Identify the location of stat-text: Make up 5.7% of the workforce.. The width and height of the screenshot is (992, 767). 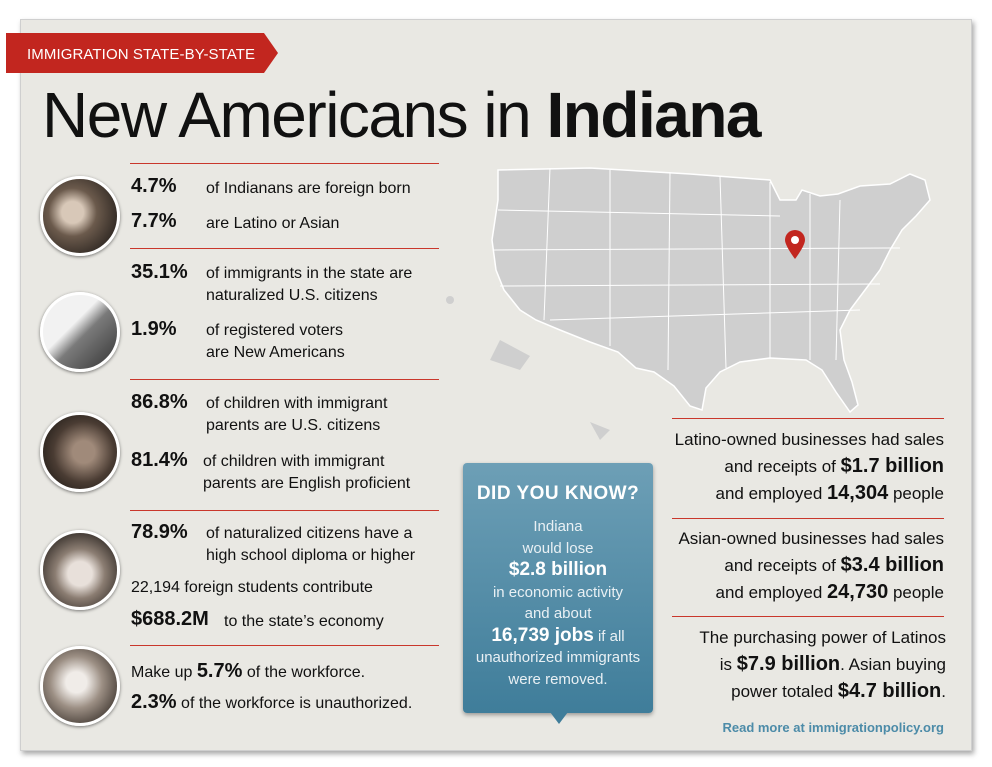
(248, 671).